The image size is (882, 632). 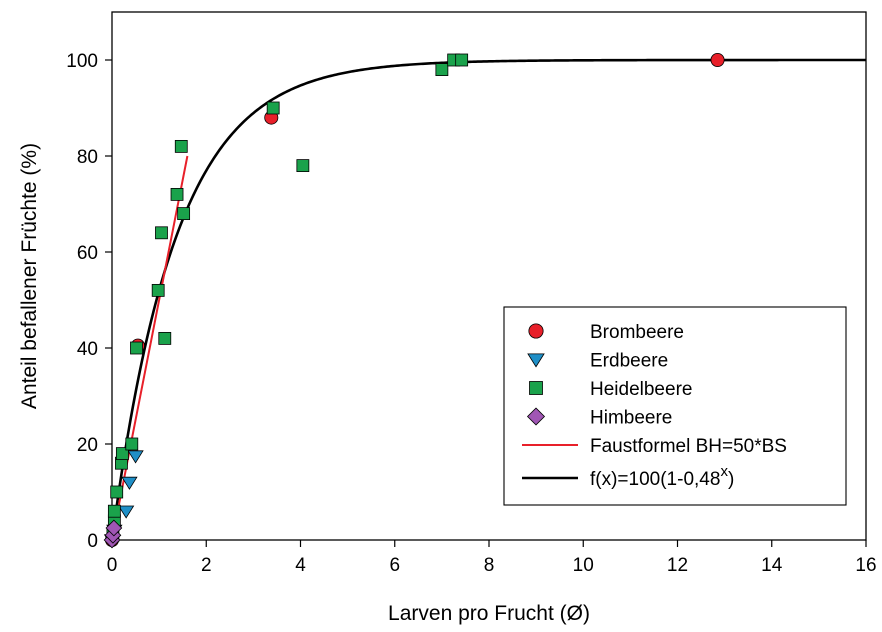 What do you see at coordinates (87, 445) in the screenshot?
I see `y-tick-label: 20` at bounding box center [87, 445].